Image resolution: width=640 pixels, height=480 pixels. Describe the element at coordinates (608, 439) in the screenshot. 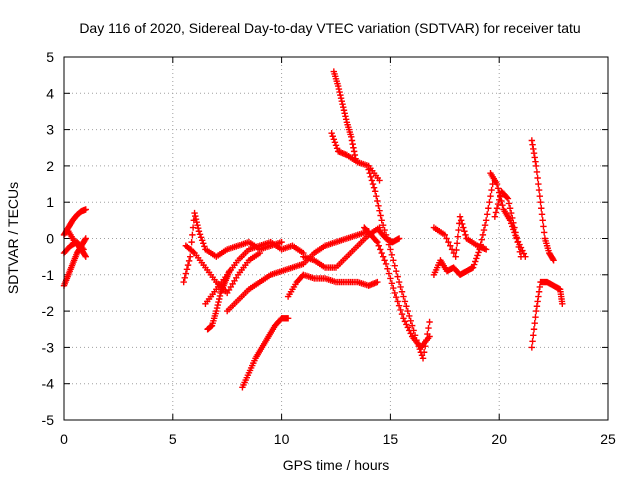

I see `x-tick-label: 25` at that location.